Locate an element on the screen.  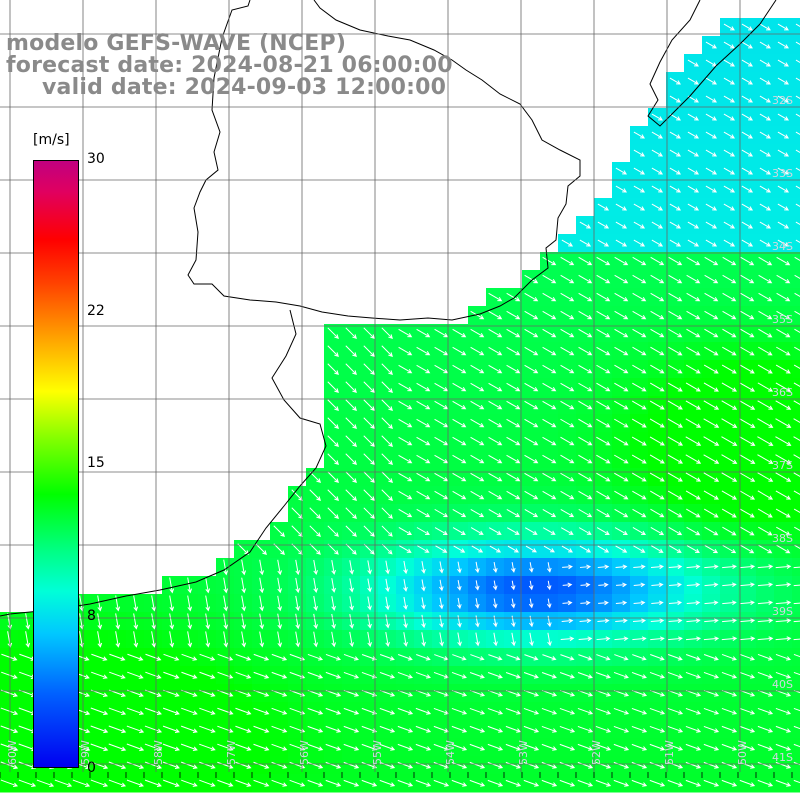
longitude-label: 53W is located at coordinates (523, 752).